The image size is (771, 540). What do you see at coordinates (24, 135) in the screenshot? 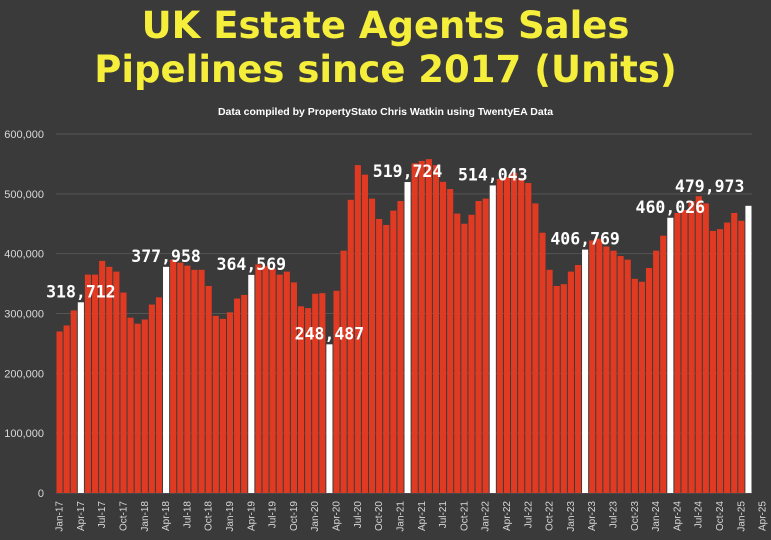
I see `y-tick-label: 600,000` at bounding box center [24, 135].